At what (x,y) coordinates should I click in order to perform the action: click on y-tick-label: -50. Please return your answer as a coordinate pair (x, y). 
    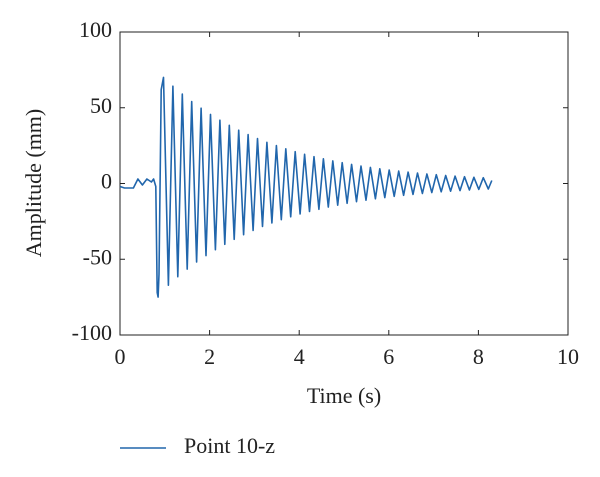
    Looking at the image, I should click on (97, 256).